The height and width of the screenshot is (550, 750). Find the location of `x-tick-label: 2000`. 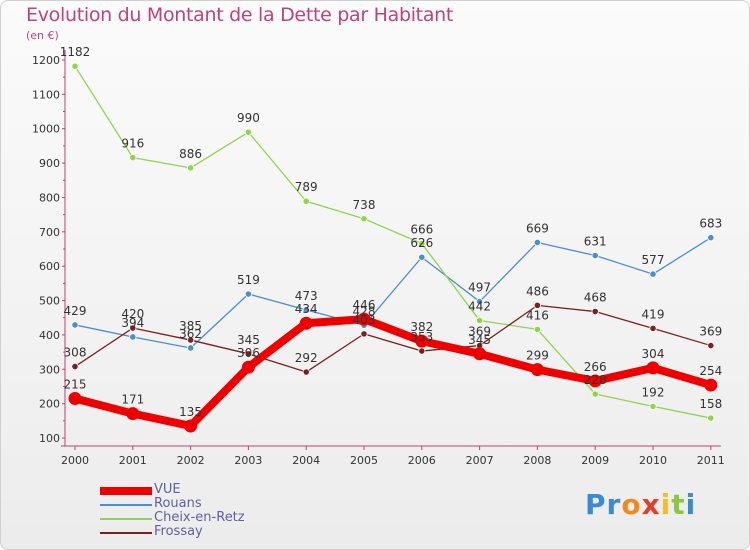

x-tick-label: 2000 is located at coordinates (75, 460).